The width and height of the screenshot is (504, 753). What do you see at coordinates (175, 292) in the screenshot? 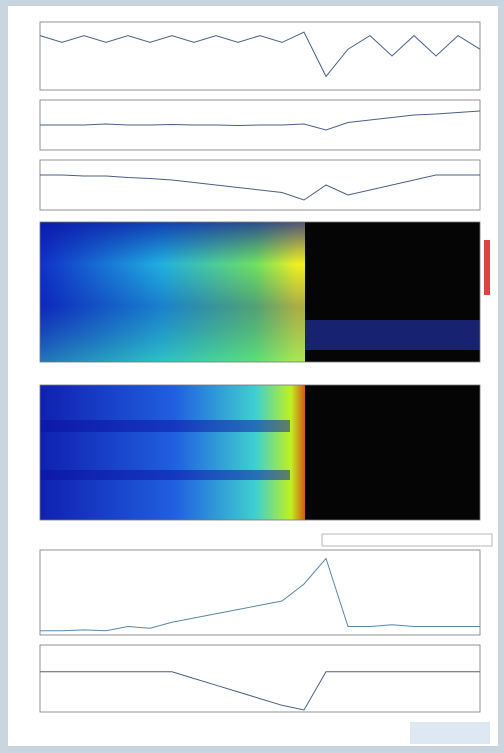
I see `spectrogram-shade` at bounding box center [175, 292].